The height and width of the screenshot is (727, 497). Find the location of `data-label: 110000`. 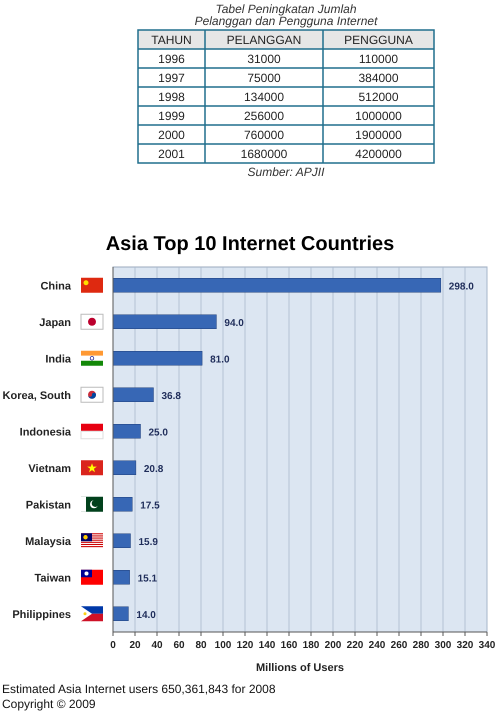

data-label: 110000 is located at coordinates (378, 59).